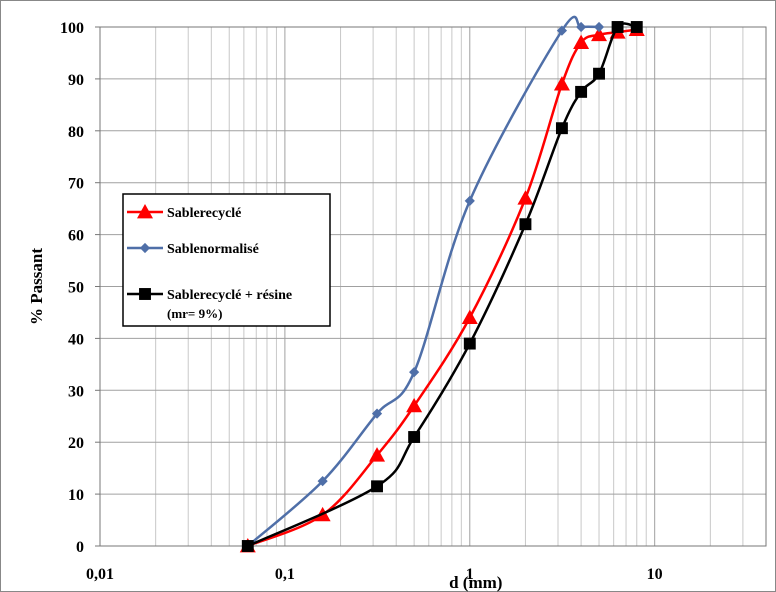  What do you see at coordinates (76, 495) in the screenshot?
I see `y-tick-label: 10` at bounding box center [76, 495].